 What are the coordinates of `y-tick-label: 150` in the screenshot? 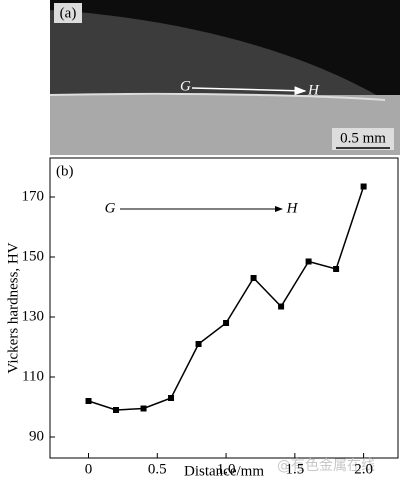 It's located at (33, 256).